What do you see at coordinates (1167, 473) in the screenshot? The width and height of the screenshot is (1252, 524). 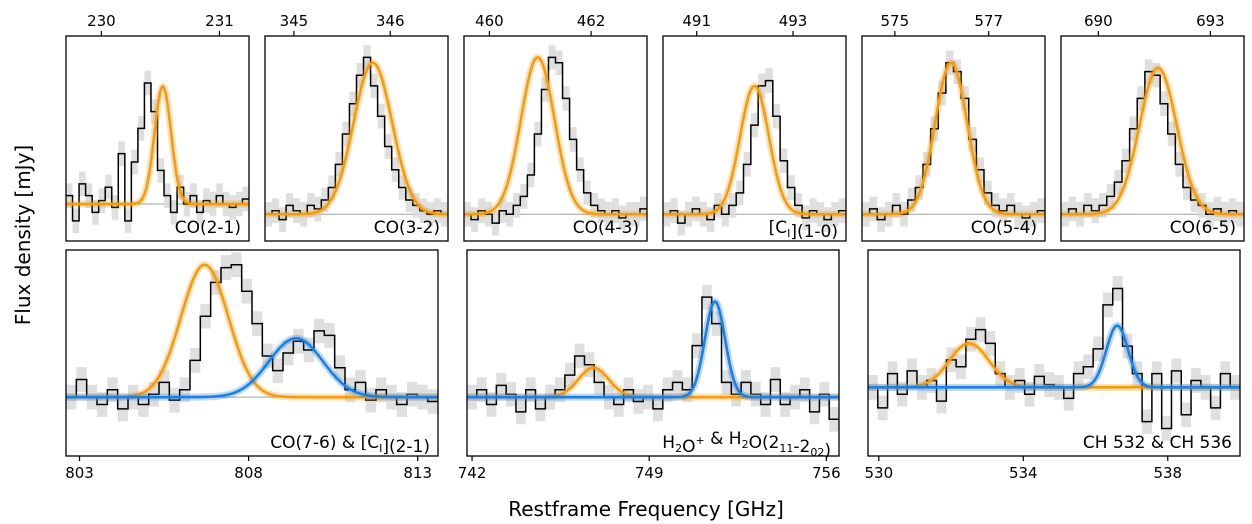 I see `x-tick-label-9-3: 538` at bounding box center [1167, 473].